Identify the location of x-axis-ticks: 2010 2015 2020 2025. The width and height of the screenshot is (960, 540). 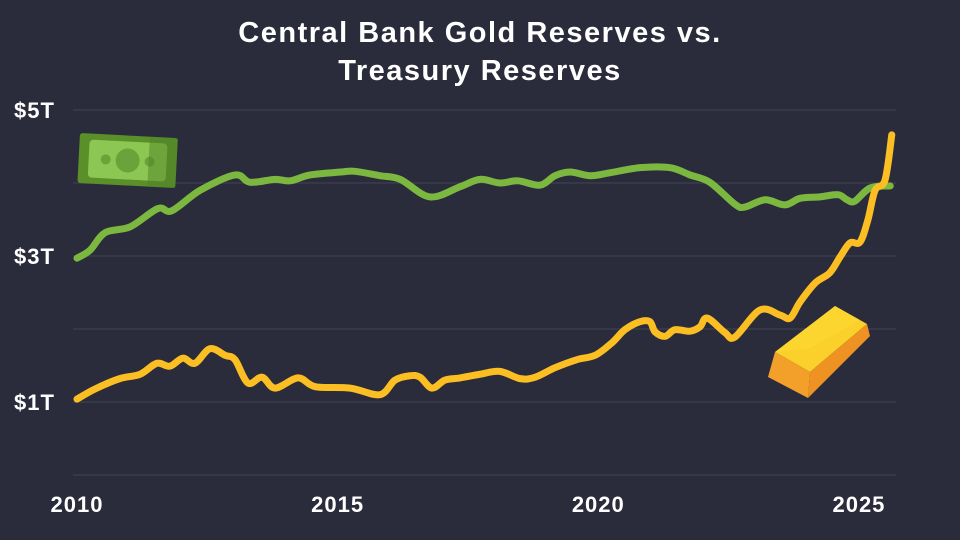
(468, 504).